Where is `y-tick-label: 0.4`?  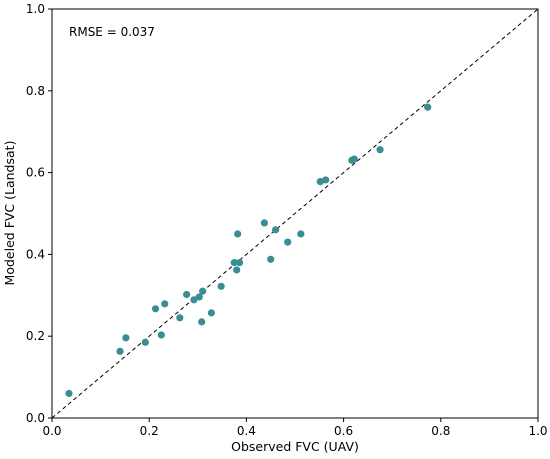
y-tick-label: 0.4 is located at coordinates (35, 254).